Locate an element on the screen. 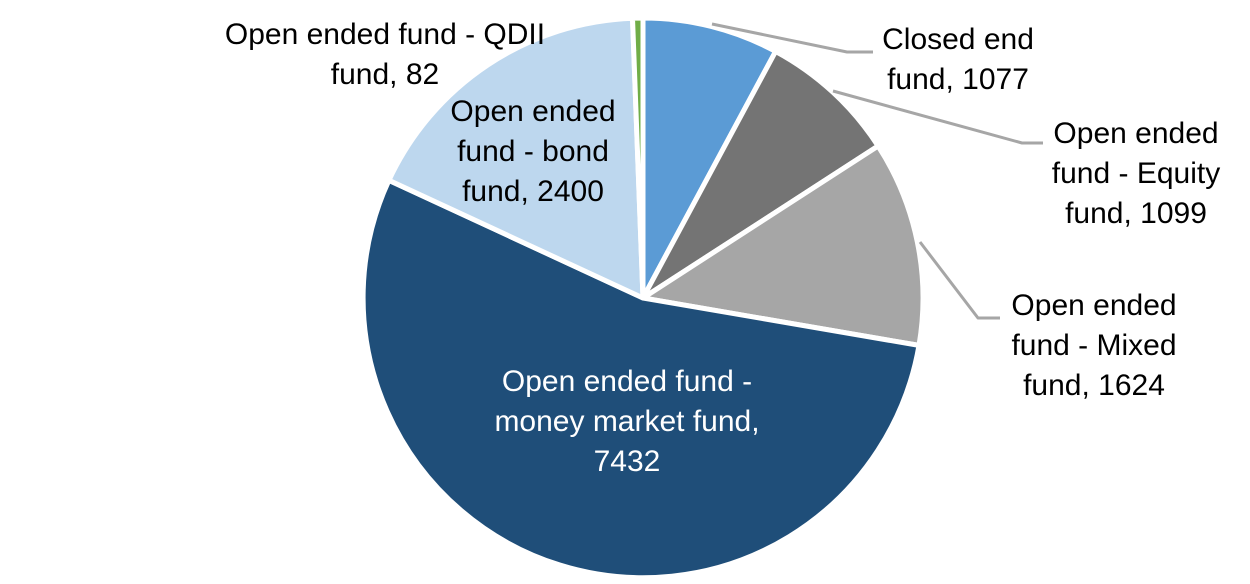 This screenshot has width=1250, height=584. data-label-bond-fund: Open ended fund - bond fund, 2400 is located at coordinates (533, 151).